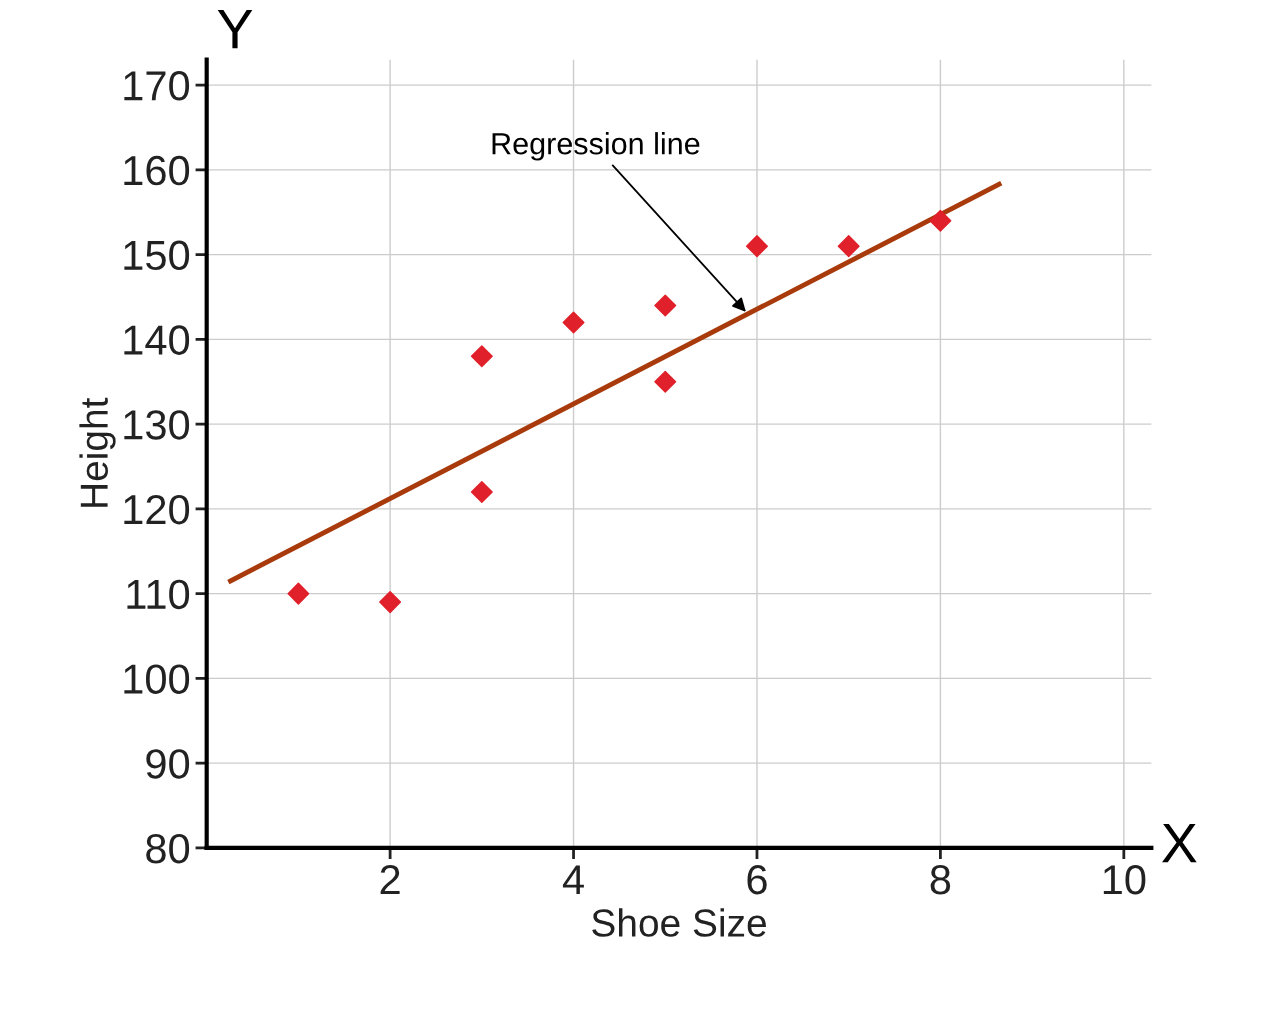 Image resolution: width=1268 pixels, height=1029 pixels. Describe the element at coordinates (940, 879) in the screenshot. I see `x-tick-label: 8` at that location.